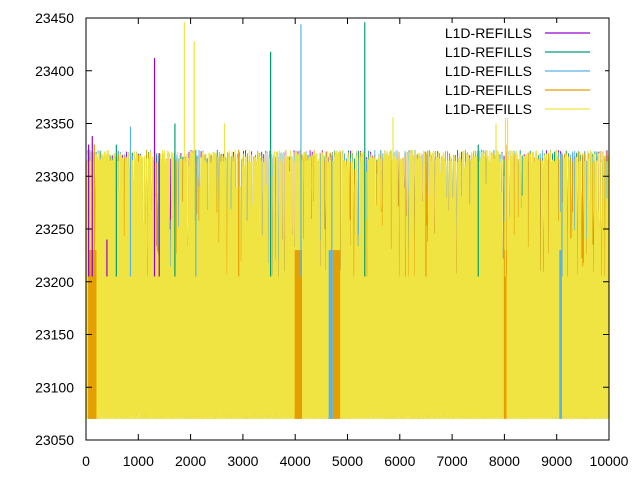  What do you see at coordinates (242, 461) in the screenshot?
I see `x-tick-label: 3000` at bounding box center [242, 461].